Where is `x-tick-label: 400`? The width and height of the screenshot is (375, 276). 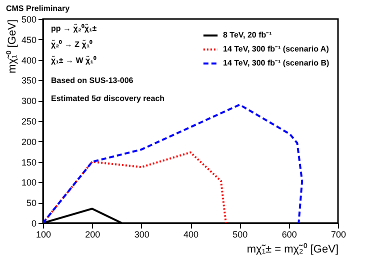
x-tick-label: 400 is located at coordinates (191, 235).